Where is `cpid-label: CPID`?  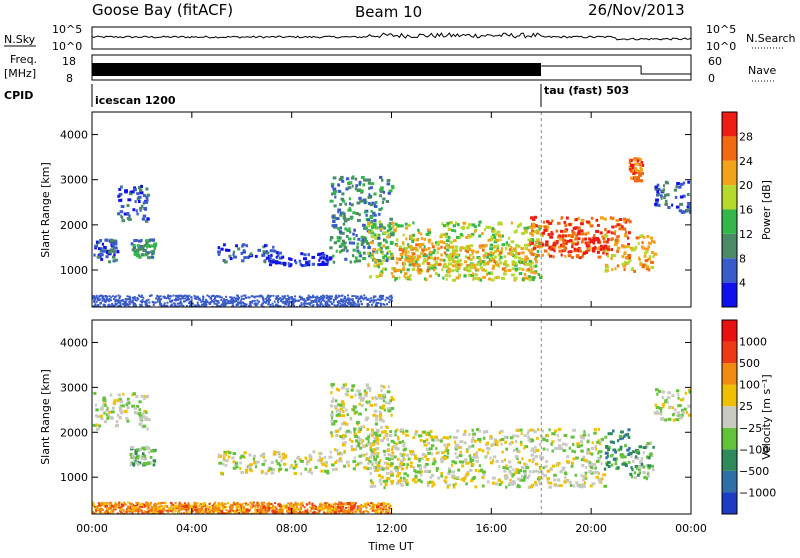
cpid-label: CPID is located at coordinates (18, 95).